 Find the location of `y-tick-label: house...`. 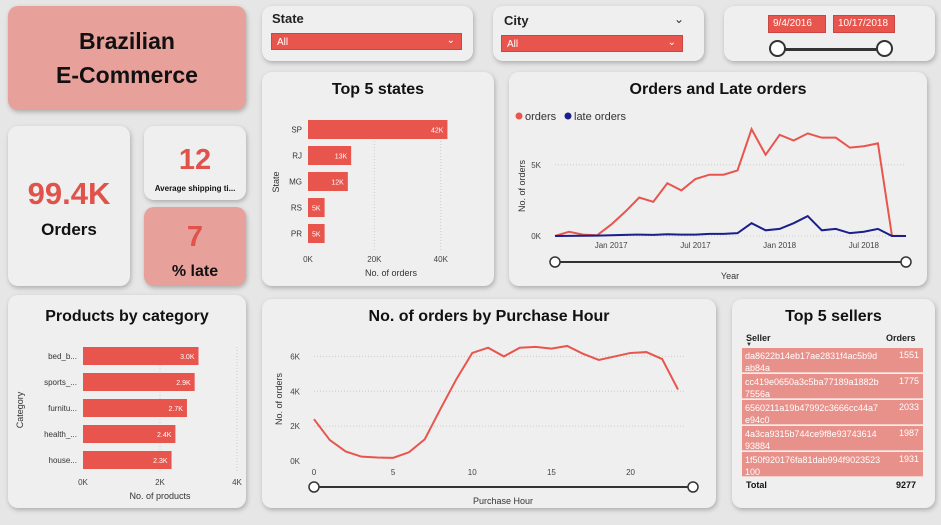

y-tick-label: house... is located at coordinates (63, 460).